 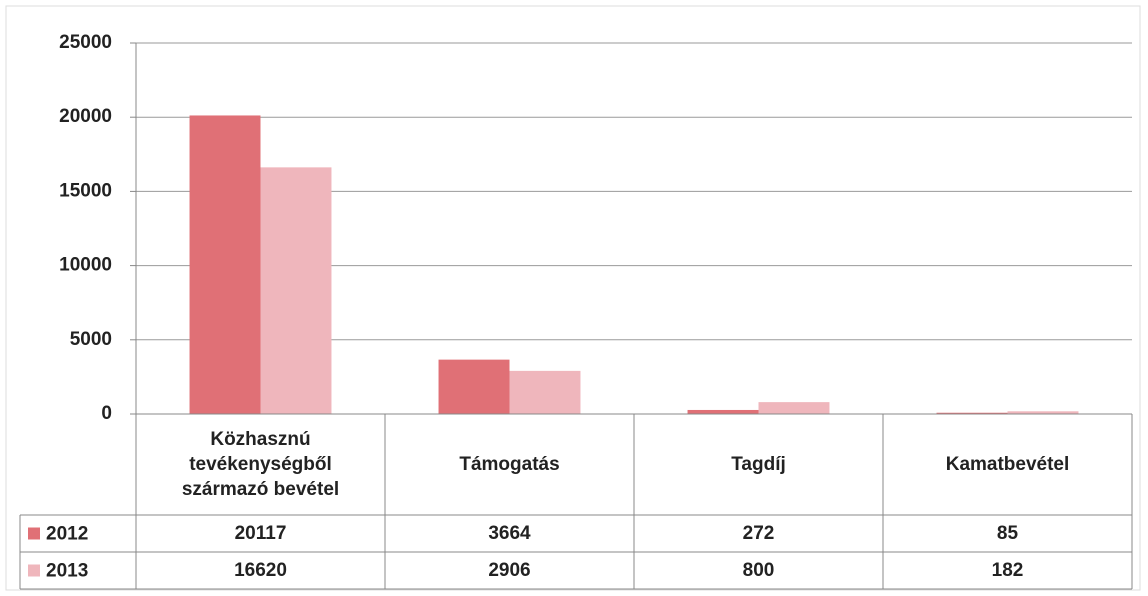 I want to click on x-tick-label: Tagdíj, so click(x=758, y=464).